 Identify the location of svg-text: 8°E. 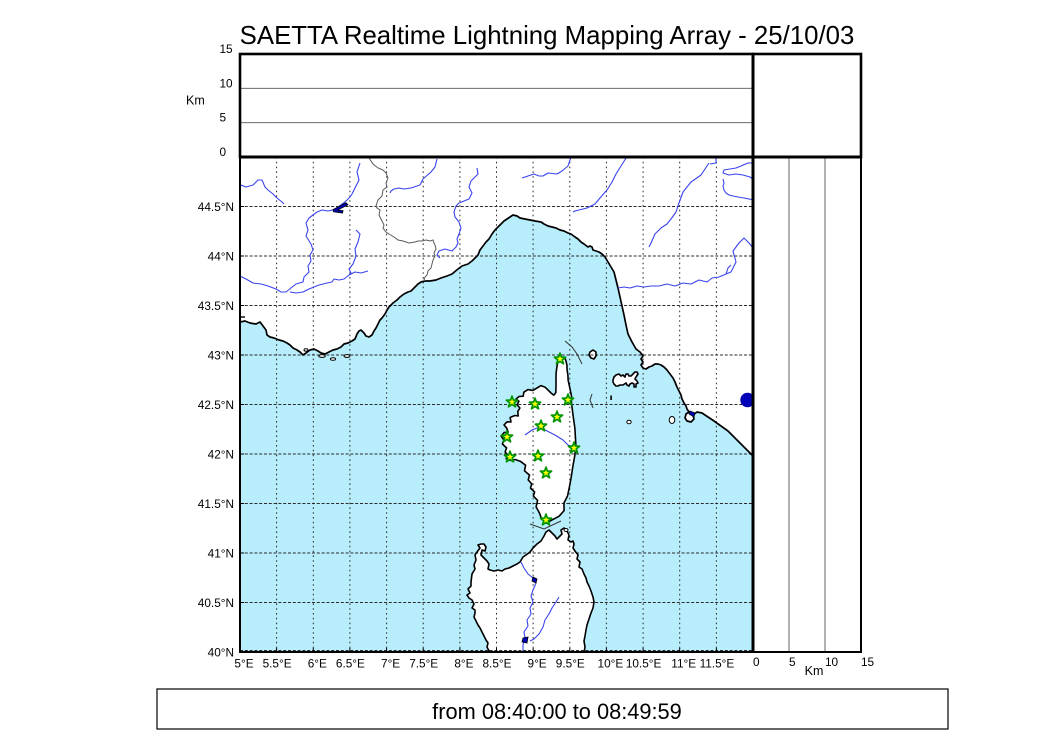
(463, 664).